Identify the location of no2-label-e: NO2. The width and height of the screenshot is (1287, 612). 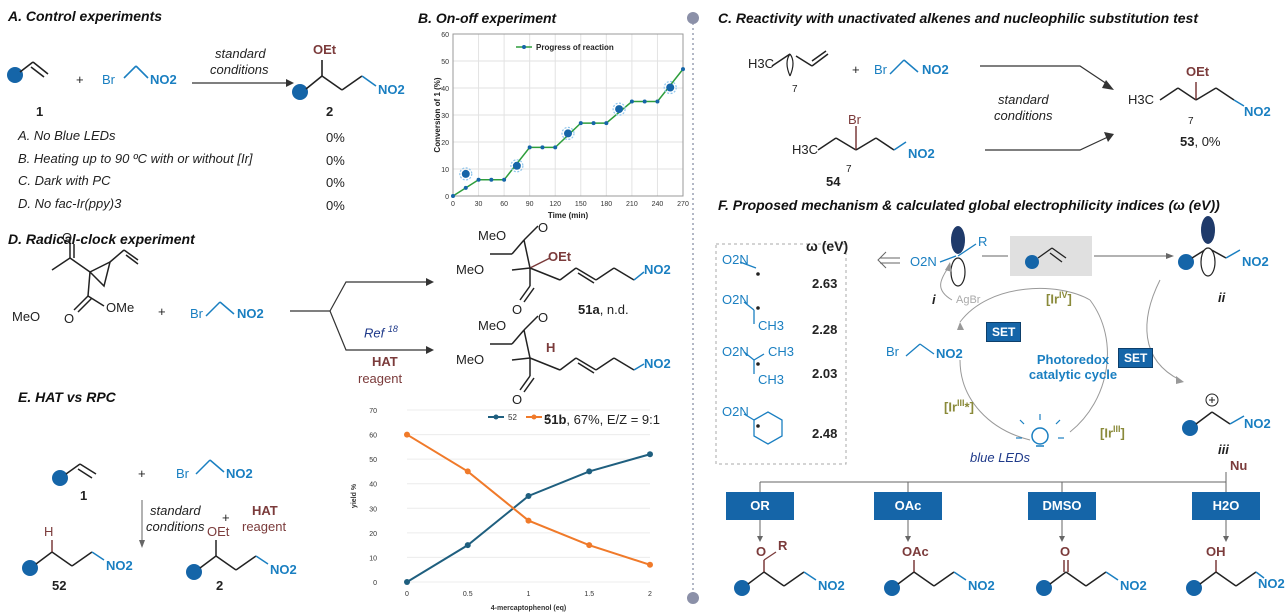
(239, 473).